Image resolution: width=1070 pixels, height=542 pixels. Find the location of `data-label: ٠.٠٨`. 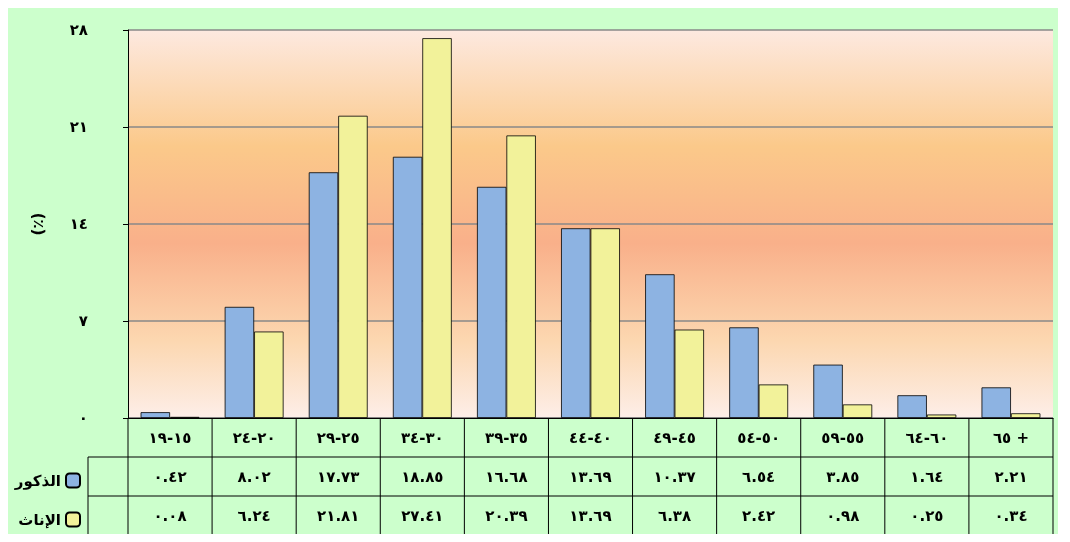

data-label: ٠.٠٨ is located at coordinates (170, 515).